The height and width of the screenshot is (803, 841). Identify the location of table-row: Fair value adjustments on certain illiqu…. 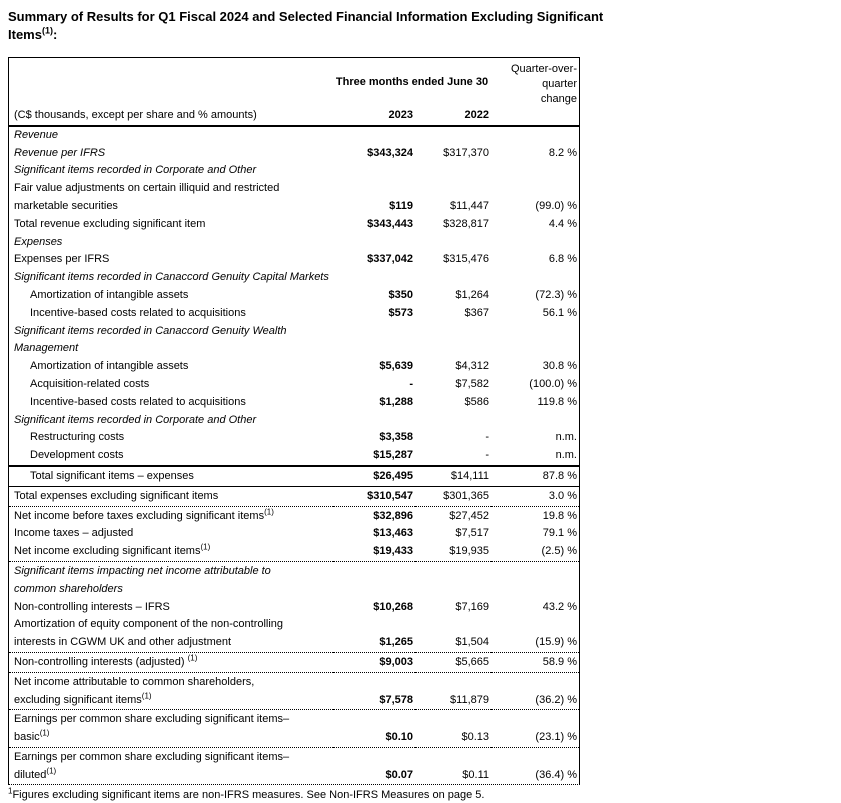
(294, 198).